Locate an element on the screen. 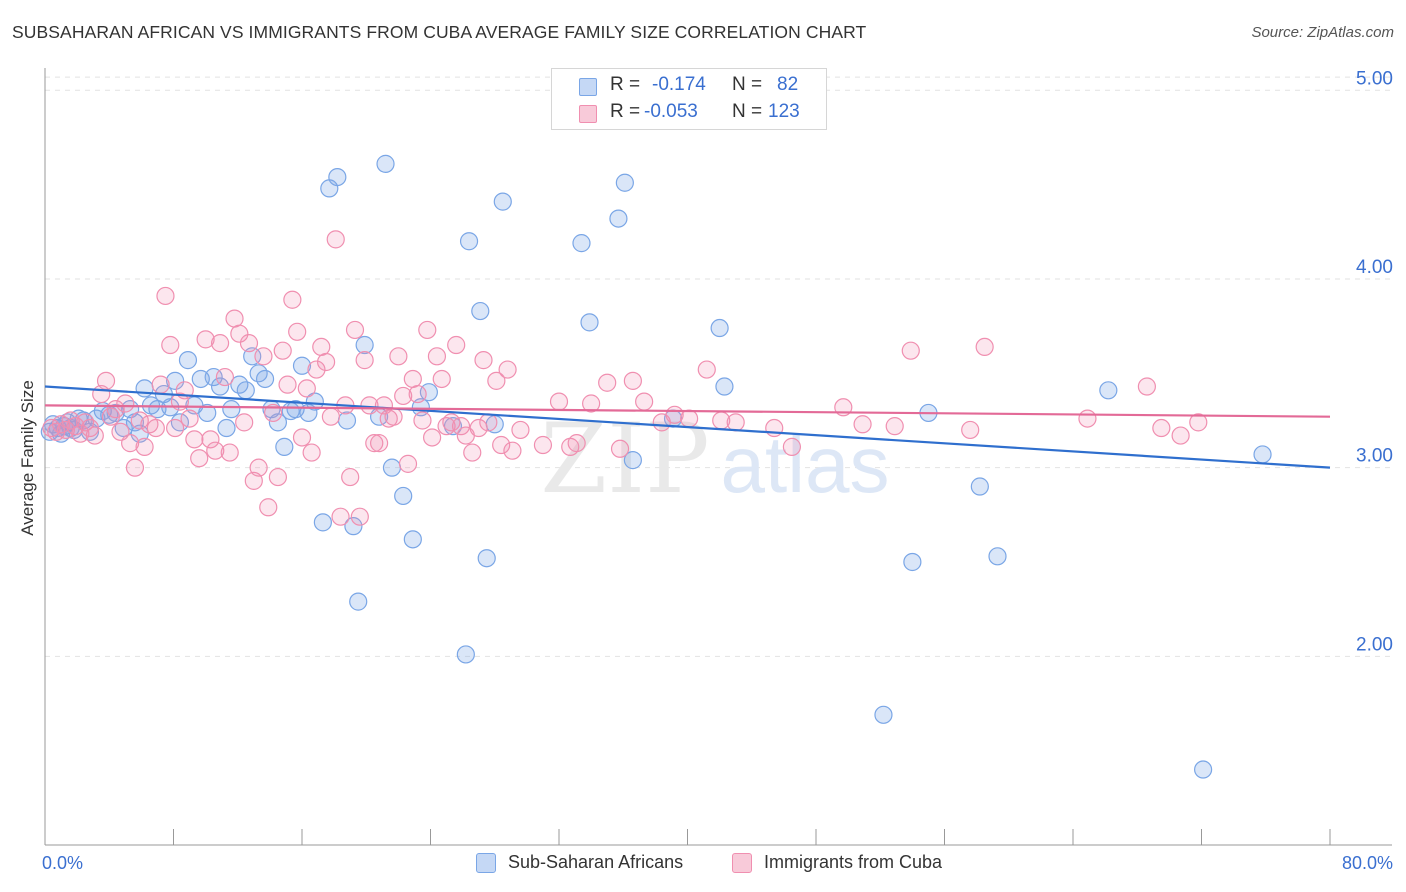  y-tick-label: 3.00 is located at coordinates (1374, 456).